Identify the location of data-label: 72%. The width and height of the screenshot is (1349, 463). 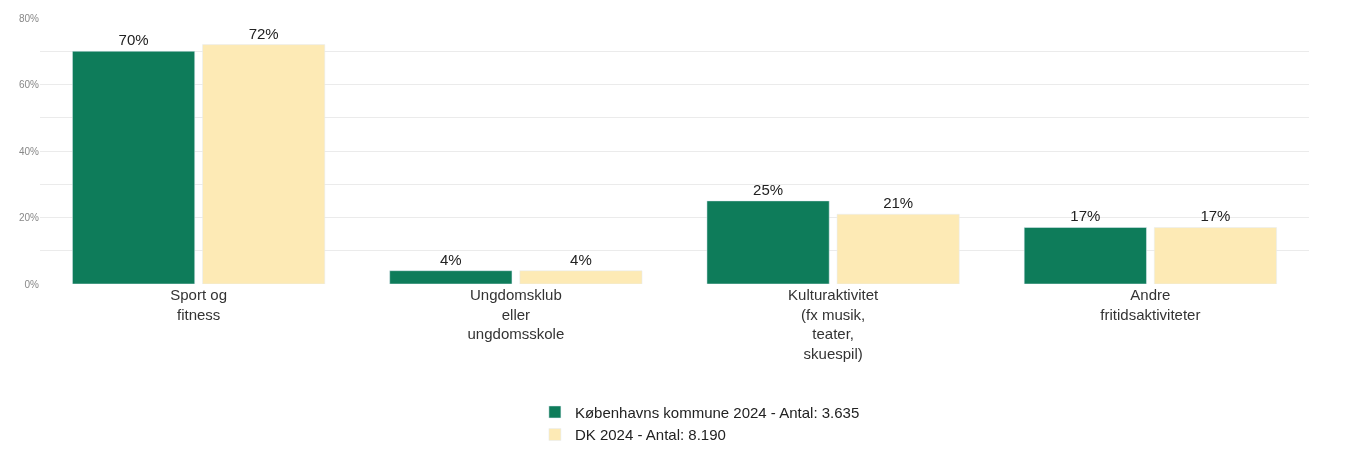
(263, 33).